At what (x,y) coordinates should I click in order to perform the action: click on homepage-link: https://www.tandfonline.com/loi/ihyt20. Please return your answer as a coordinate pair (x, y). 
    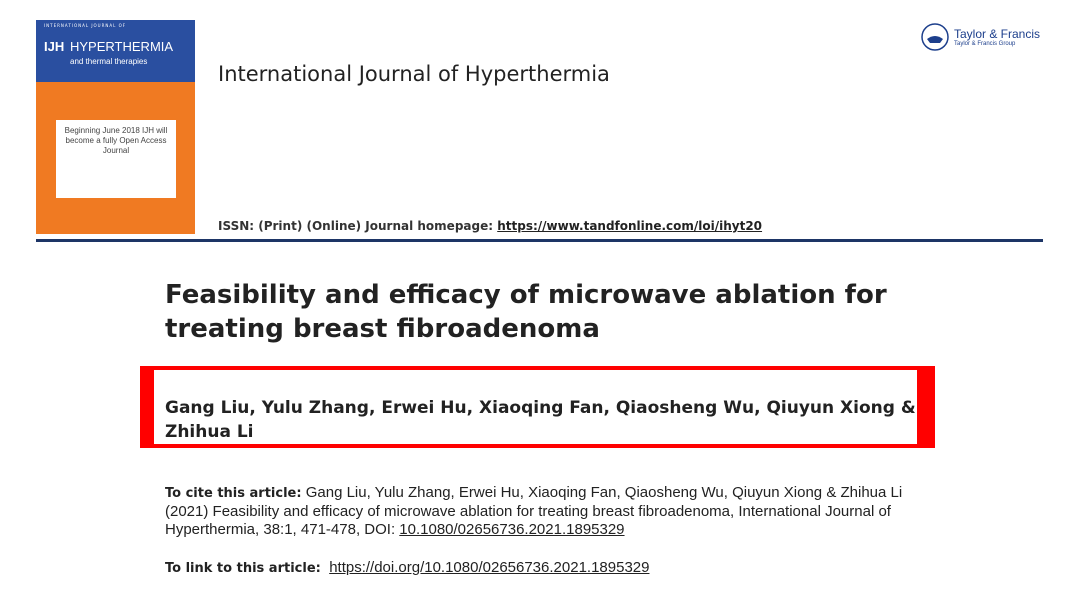
    Looking at the image, I should click on (630, 226).